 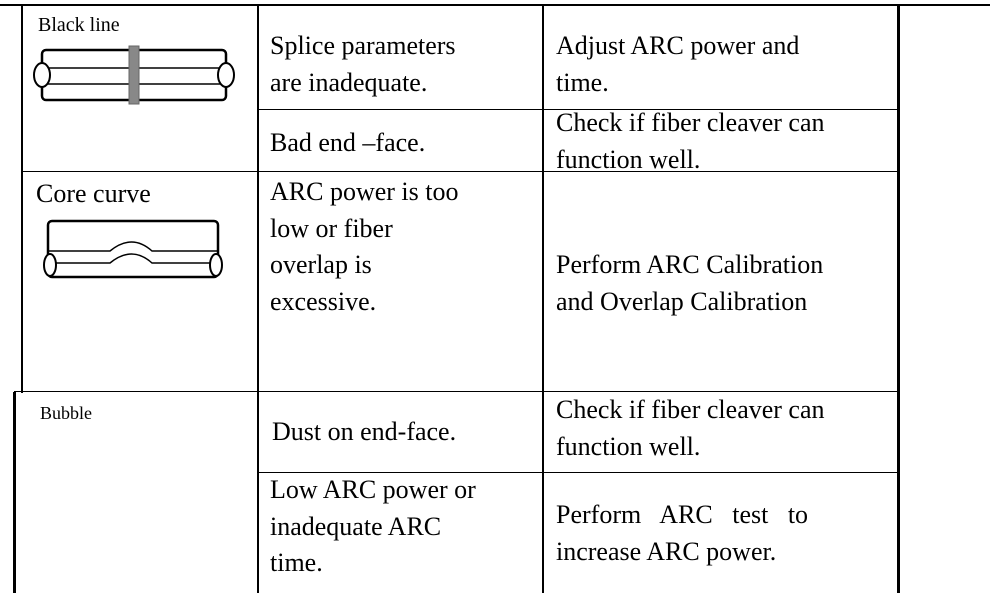 I want to click on defect-label: Core curve, so click(x=93, y=193).